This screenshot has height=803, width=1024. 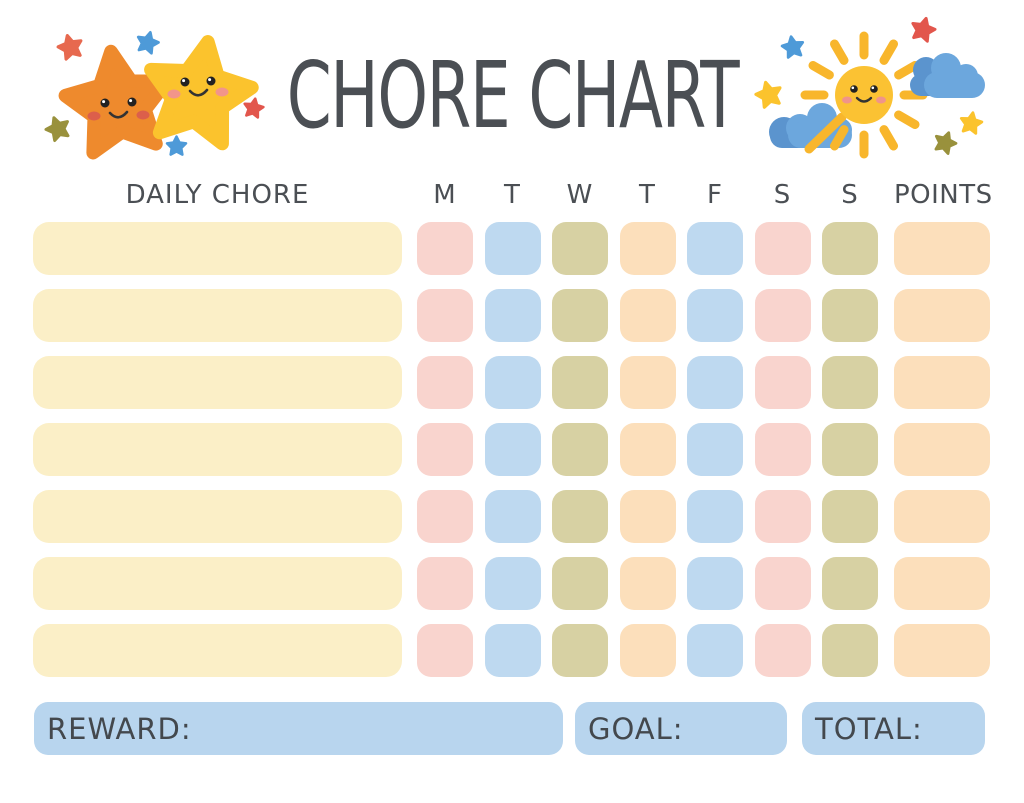 I want to click on day-cell-row3-col7, so click(x=850, y=382).